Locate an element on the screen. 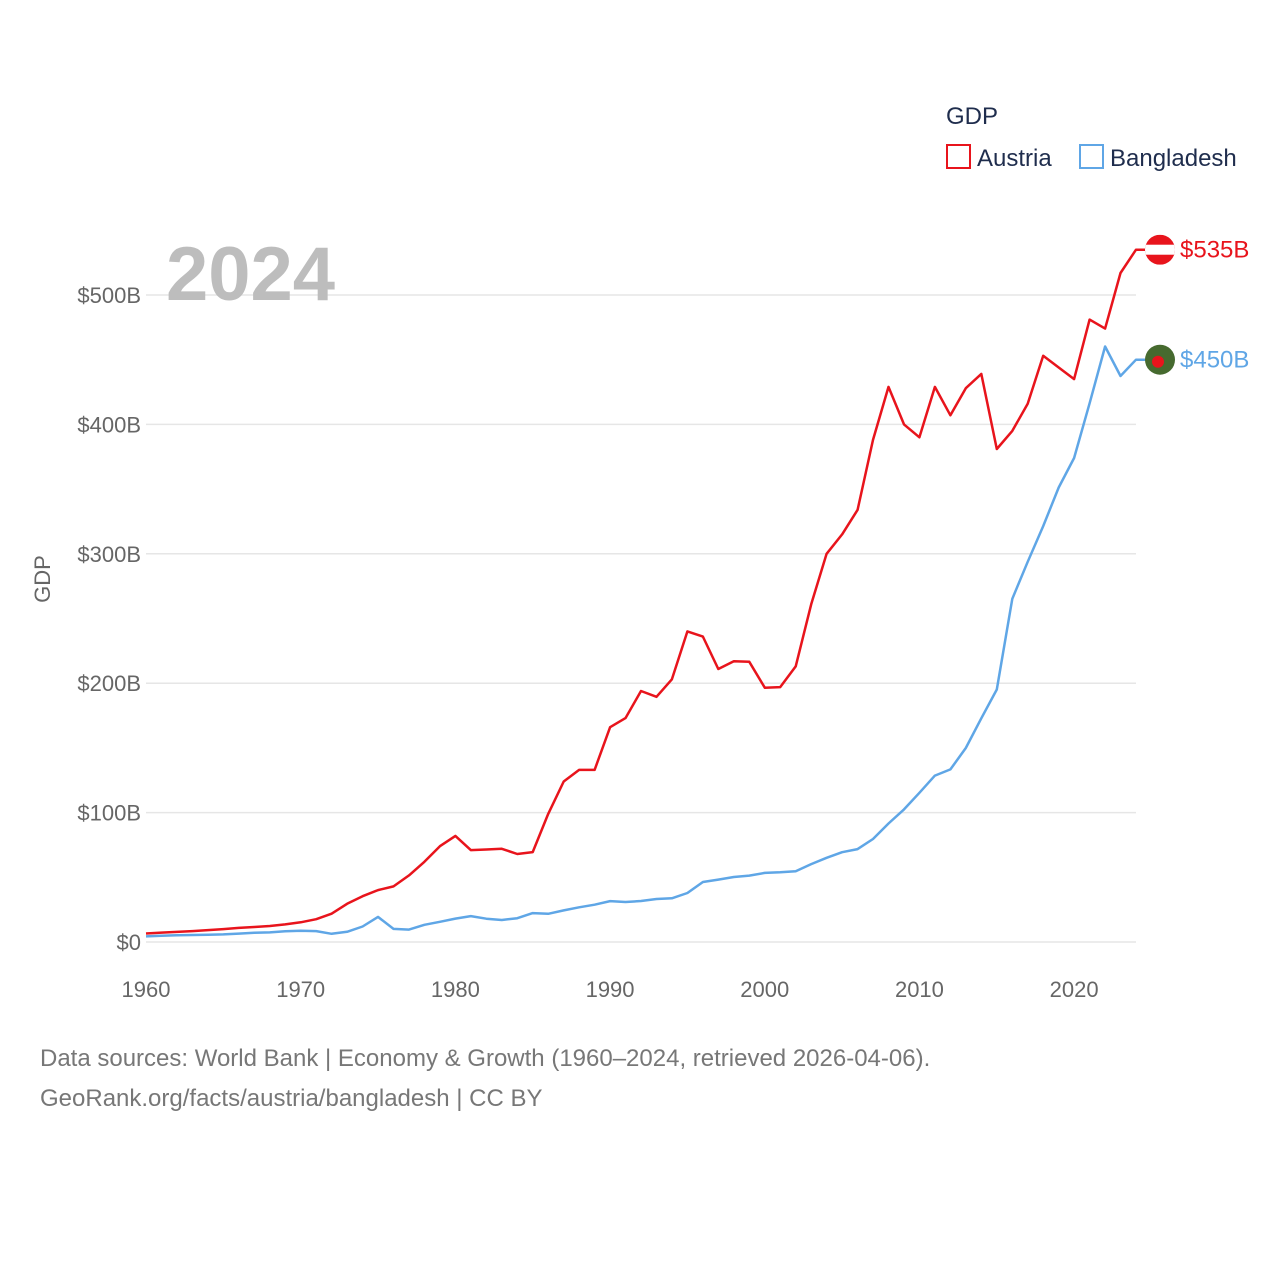  x-axis-tick-labels: 1960 1970 1980 1990 2000 2010 2020 is located at coordinates (610, 989).